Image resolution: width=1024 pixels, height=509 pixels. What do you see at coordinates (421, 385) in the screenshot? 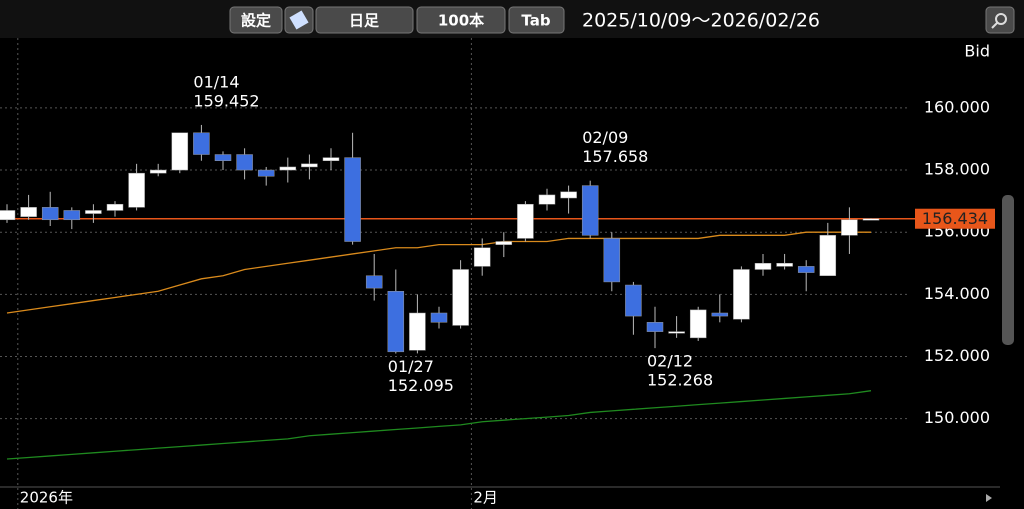
I see `annotation-value: 152.095` at bounding box center [421, 385].